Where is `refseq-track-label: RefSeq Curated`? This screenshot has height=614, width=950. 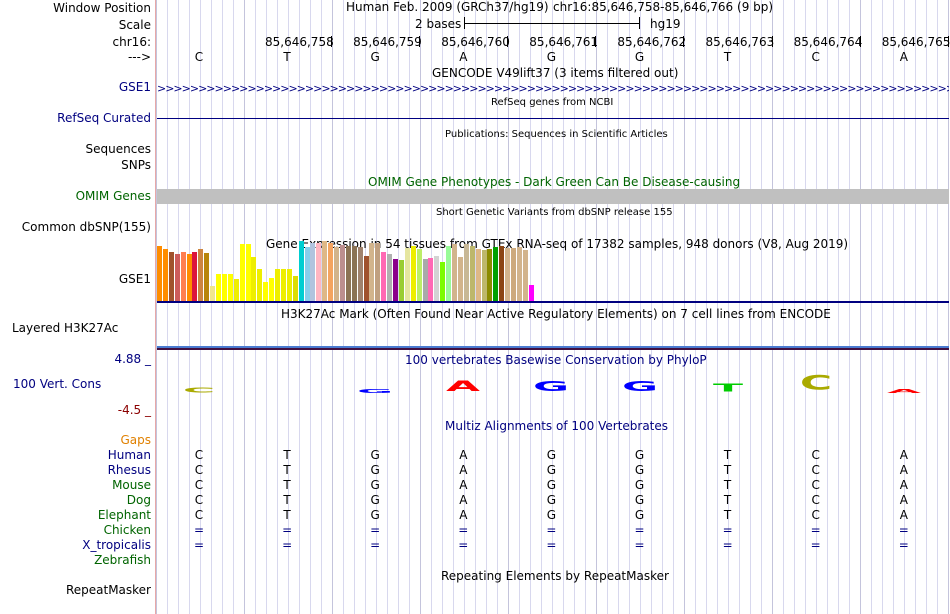
refseq-track-label: RefSeq Curated is located at coordinates (104, 118).